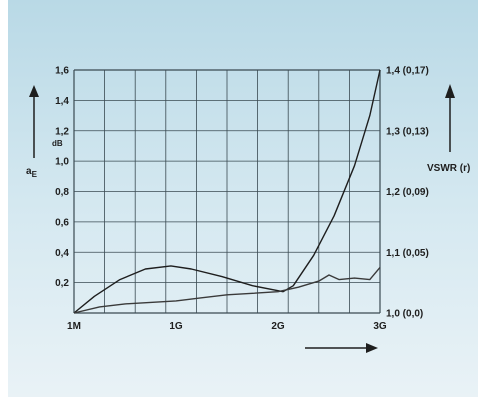  I want to click on left-axis-arrow-head, so click(34, 91).